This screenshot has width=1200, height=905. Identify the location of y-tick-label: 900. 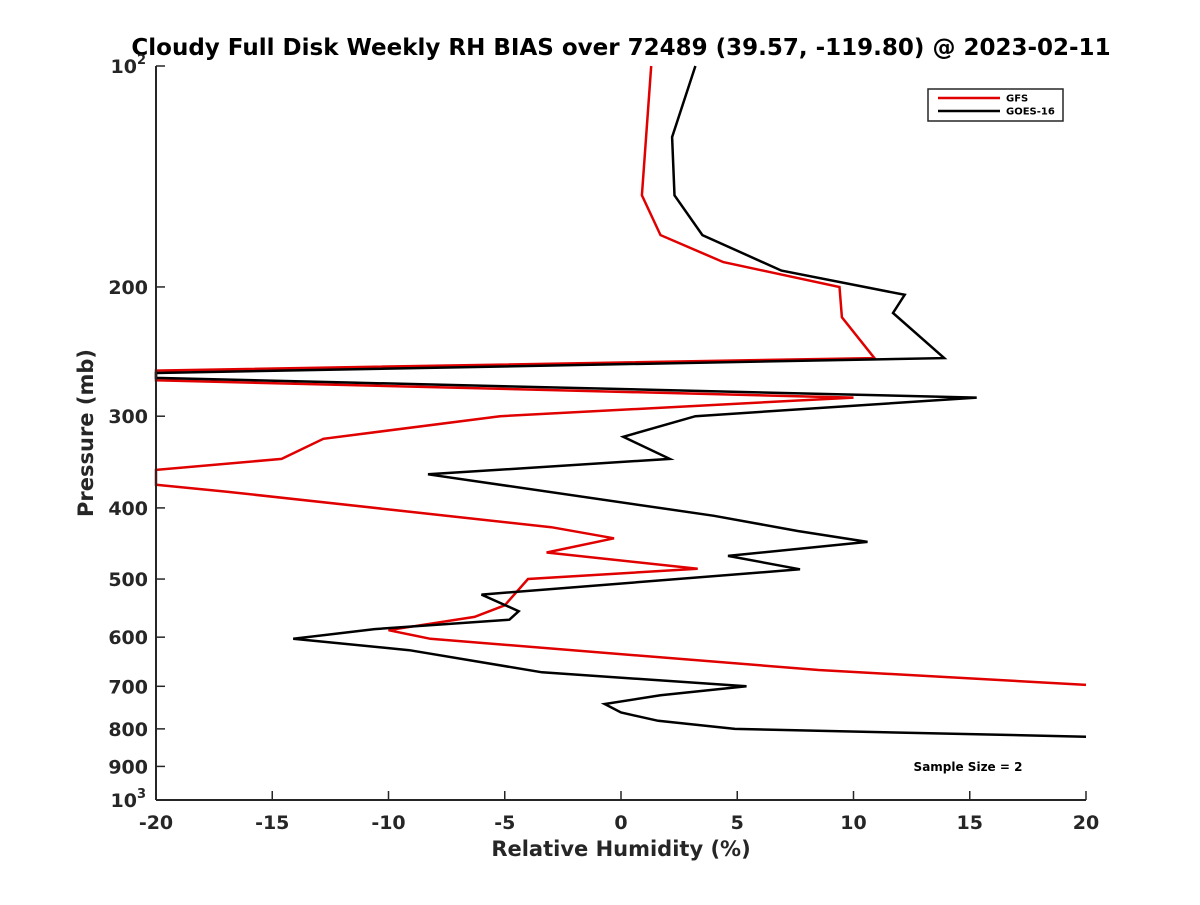
(128, 767).